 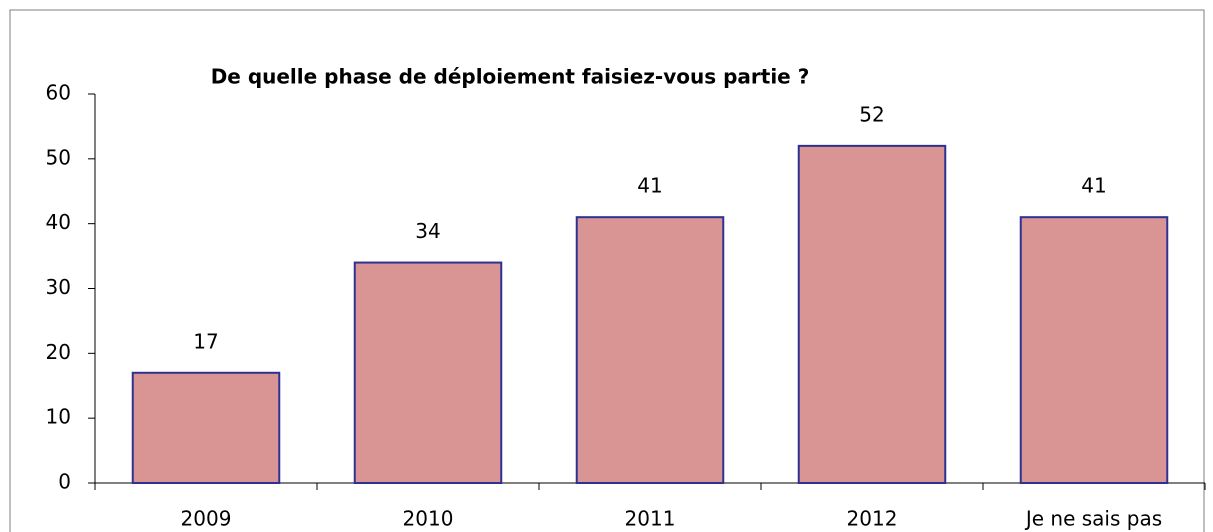 I want to click on y-tick-label: 40, so click(x=58, y=222).